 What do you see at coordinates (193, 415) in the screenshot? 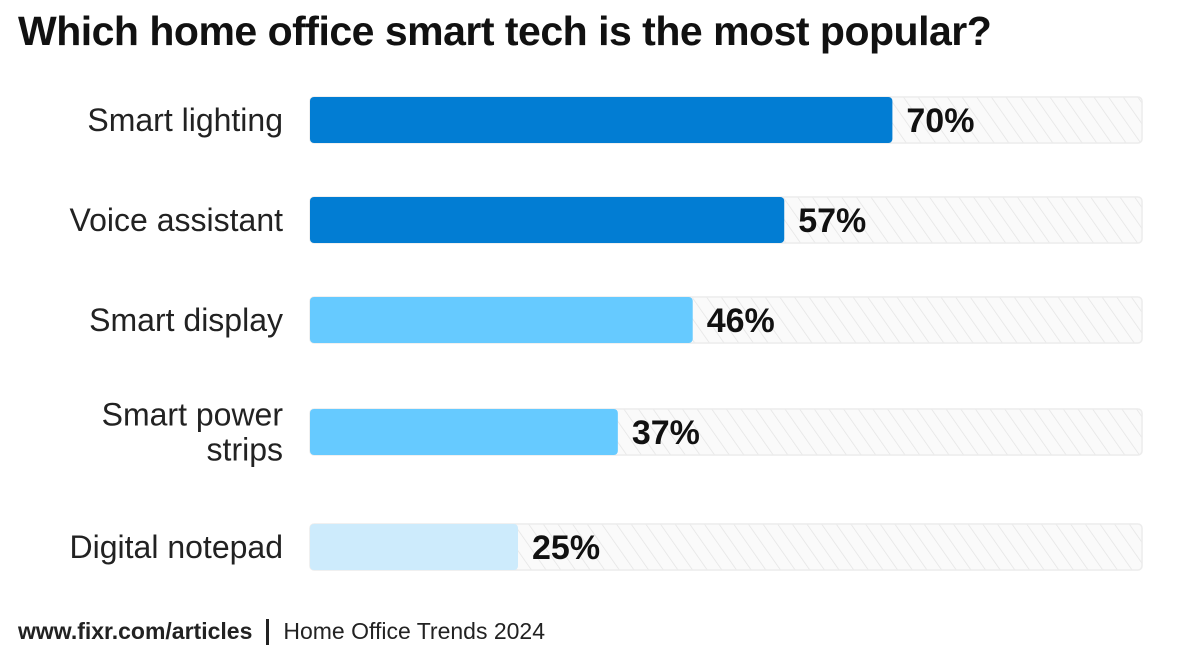
I see `category-label: Smart power` at bounding box center [193, 415].